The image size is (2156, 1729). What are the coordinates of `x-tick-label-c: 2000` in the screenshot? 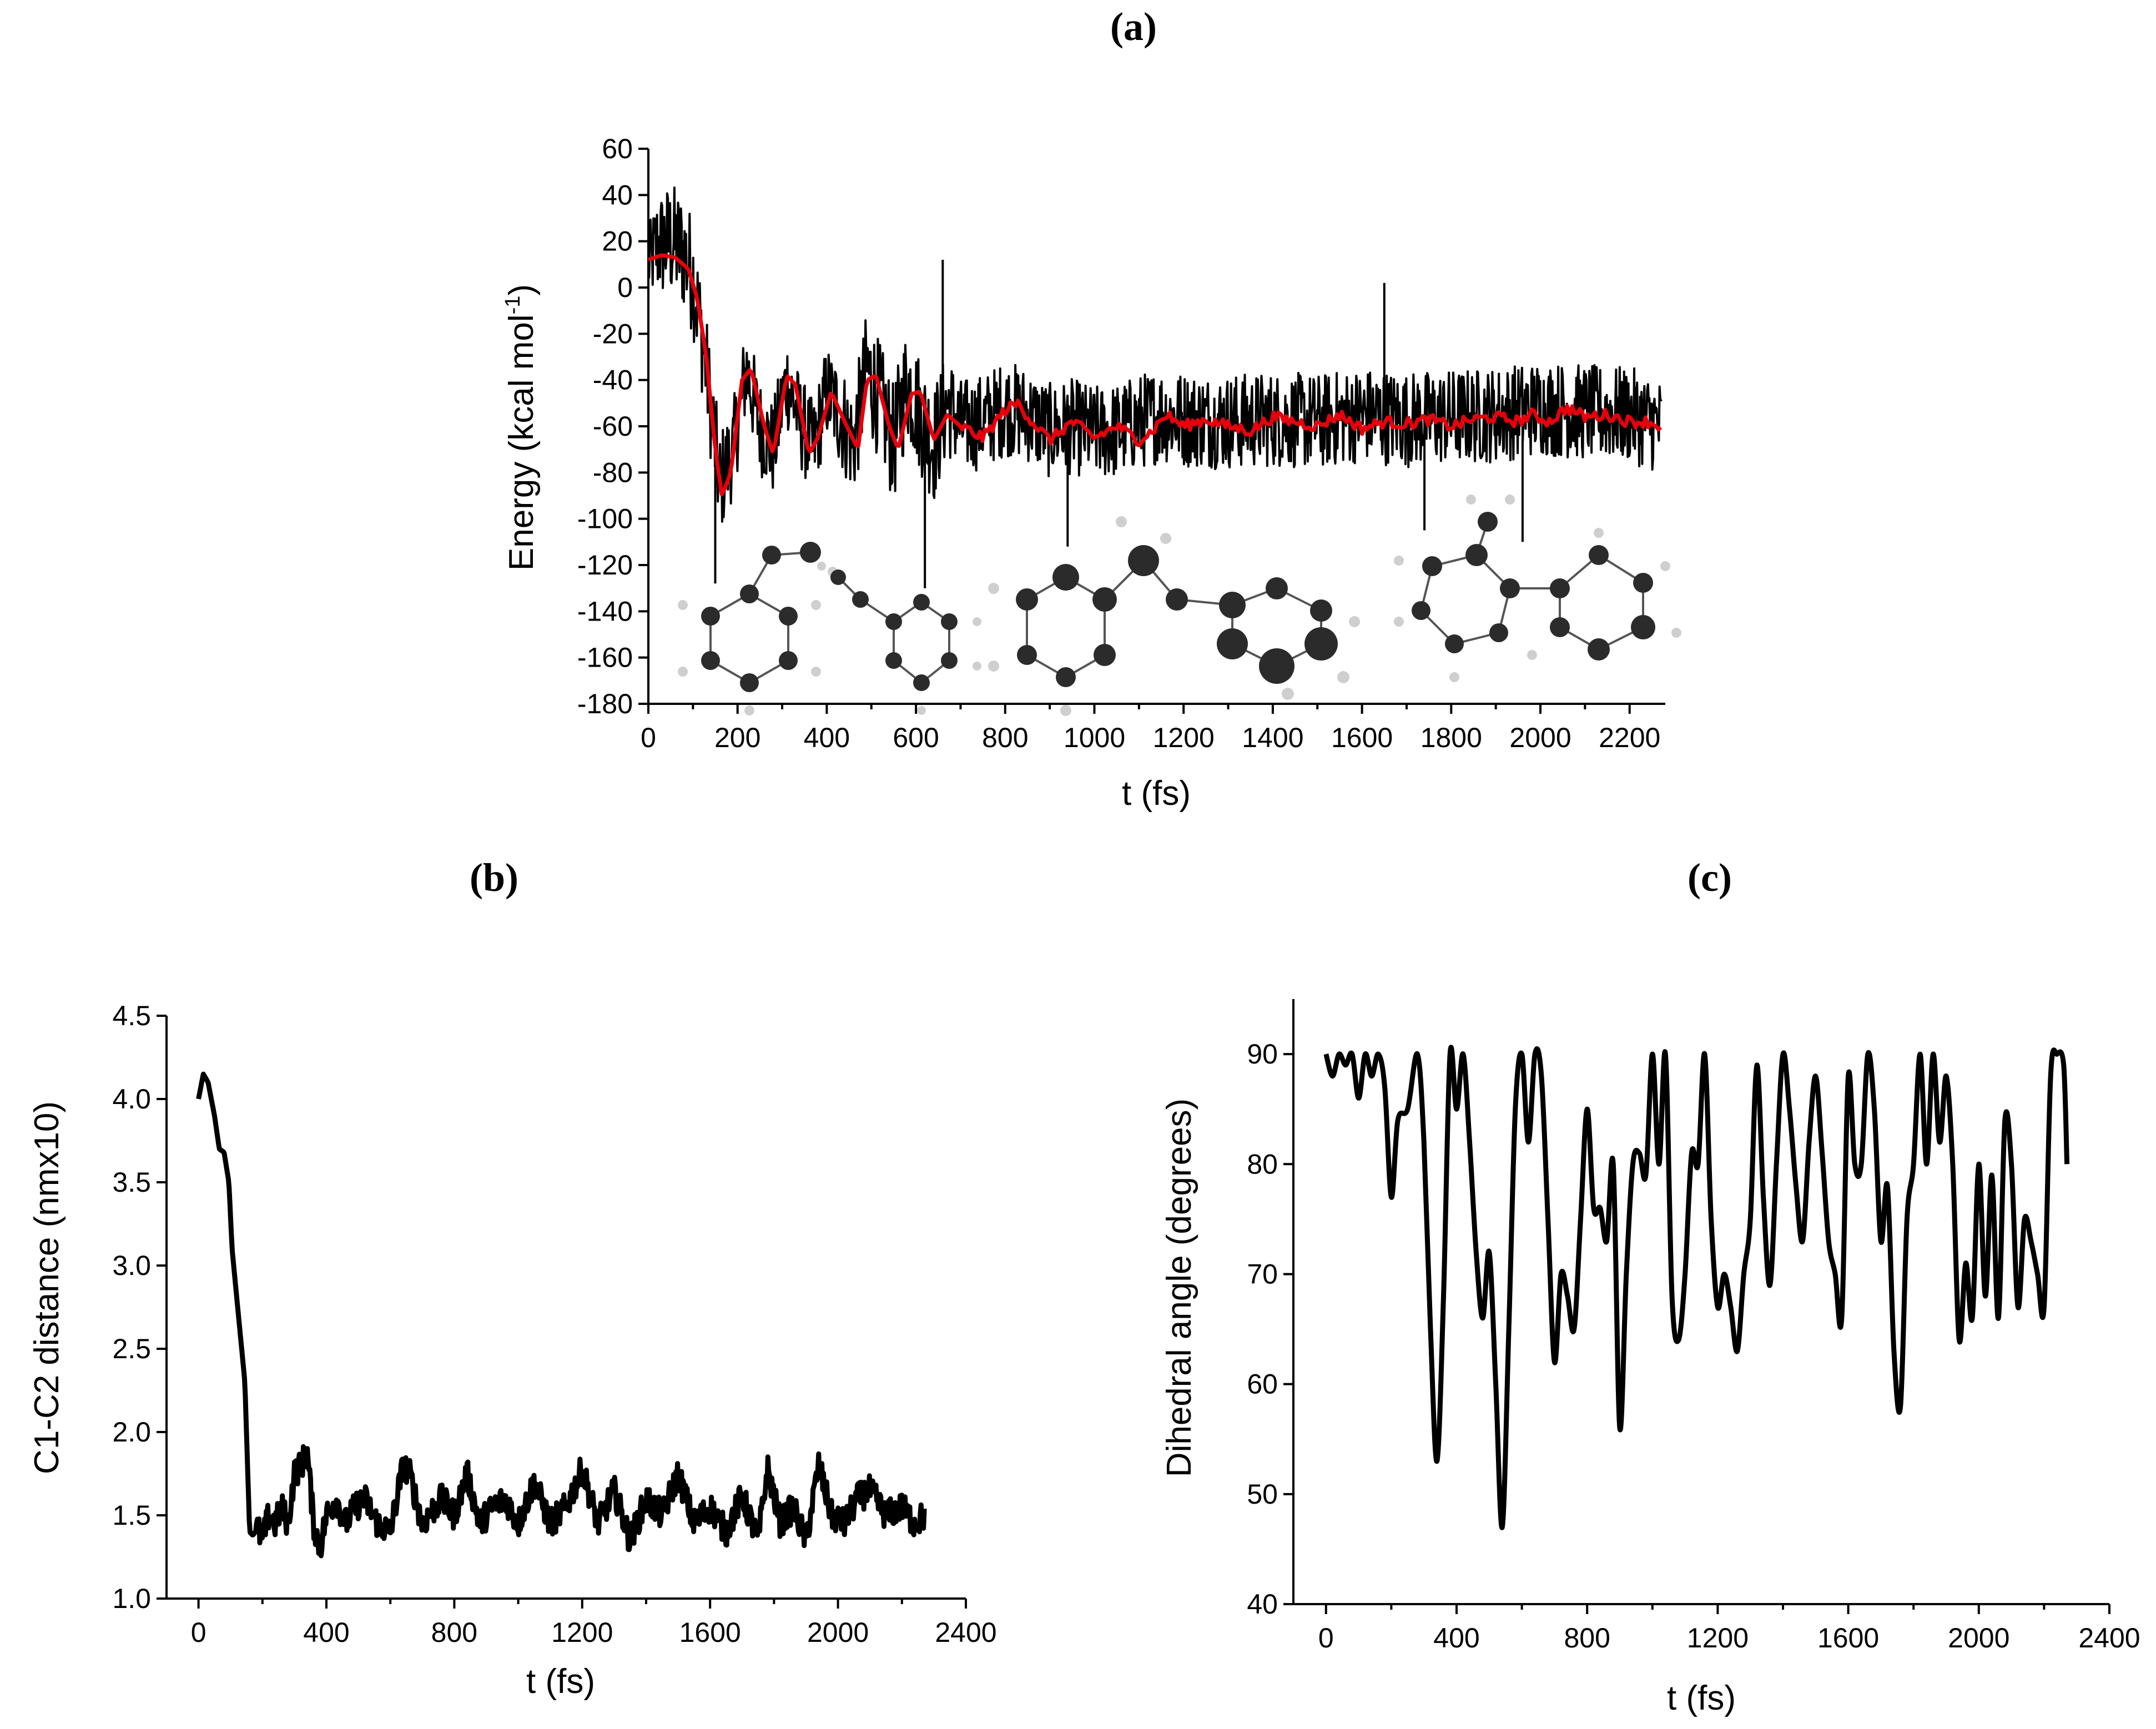 It's located at (1979, 1638).